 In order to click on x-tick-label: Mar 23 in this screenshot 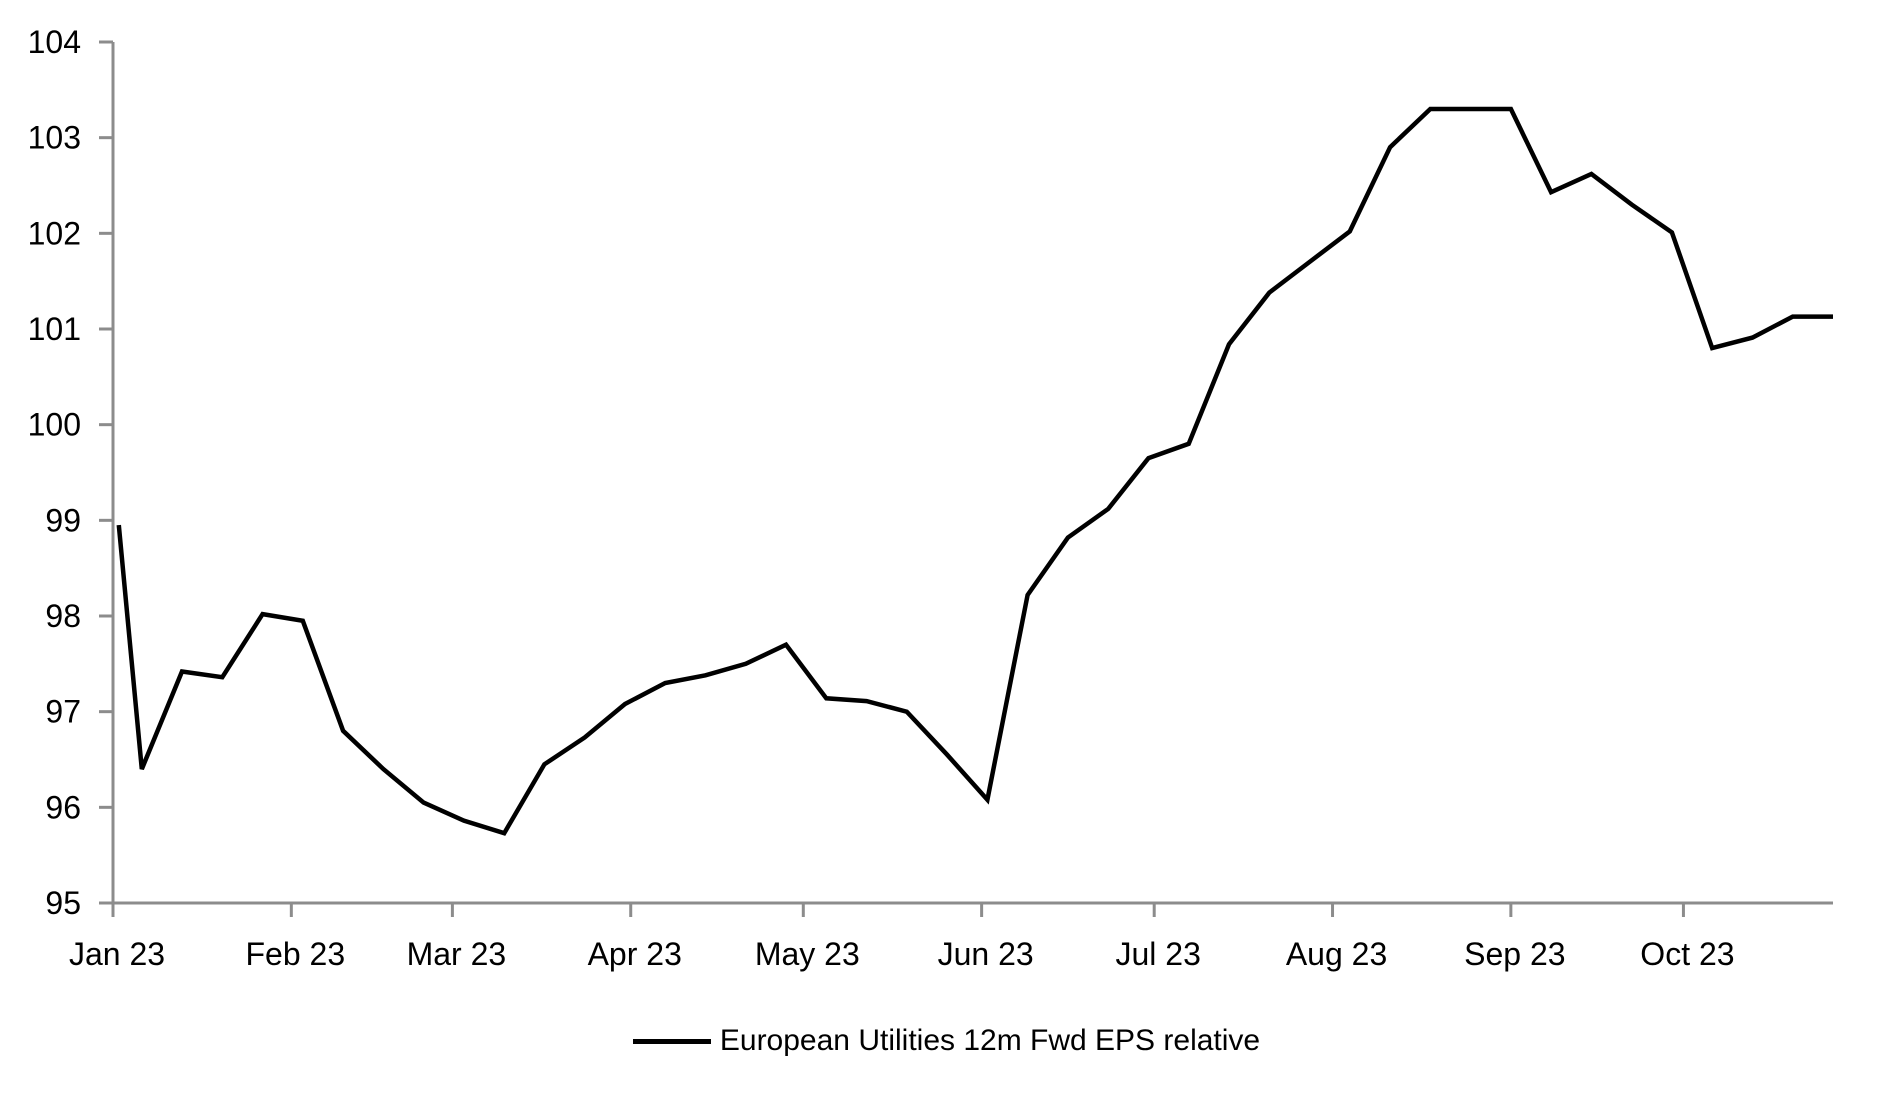, I will do `click(457, 954)`.